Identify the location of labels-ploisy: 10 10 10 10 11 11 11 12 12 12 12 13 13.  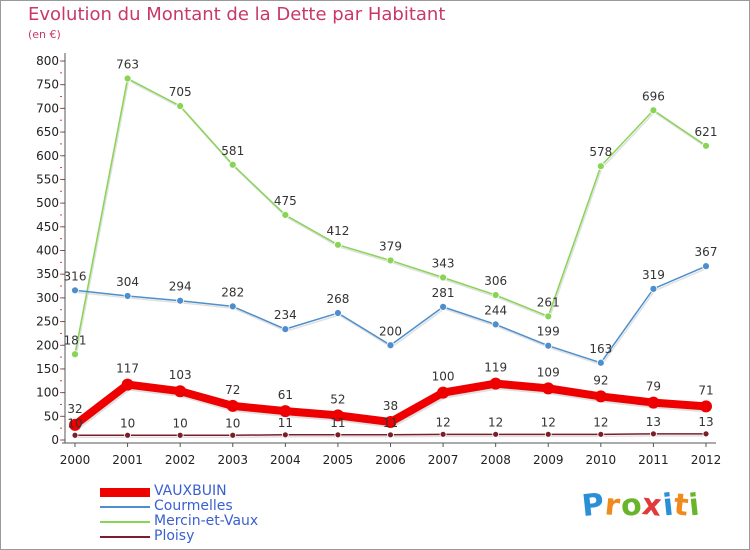
(390, 422).